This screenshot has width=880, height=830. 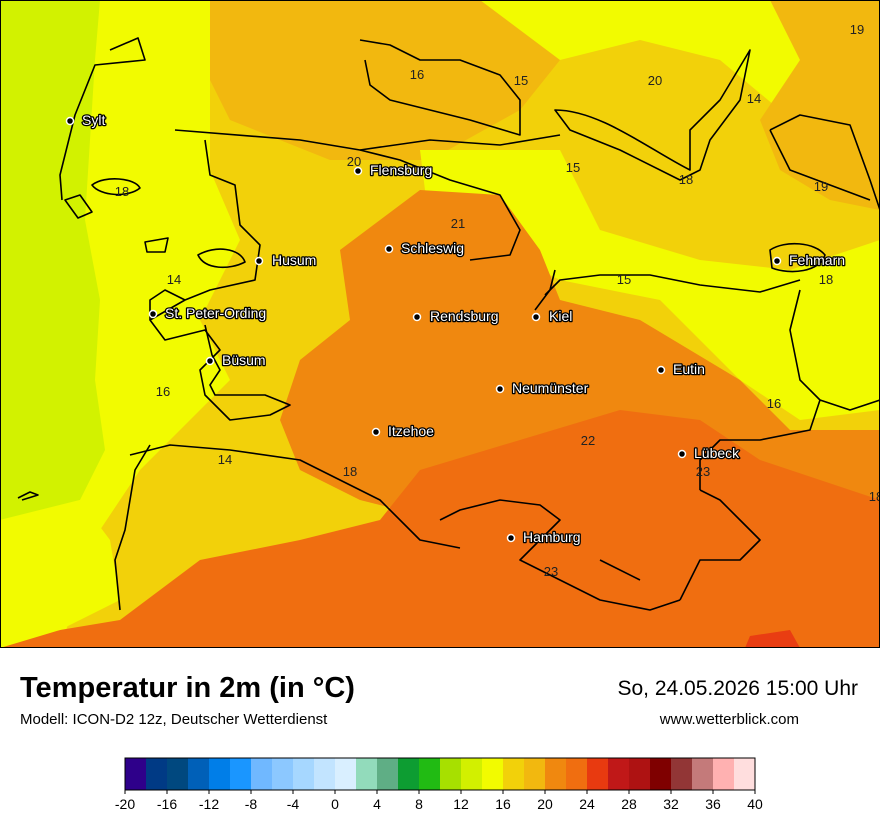 I want to click on color-scale-swatches, so click(x=440, y=774).